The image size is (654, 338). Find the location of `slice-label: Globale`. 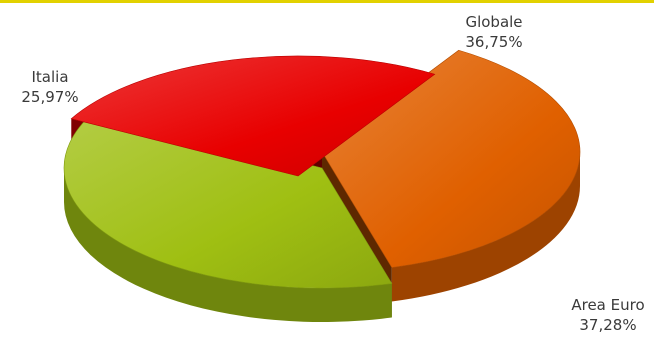

slice-label: Globale is located at coordinates (493, 22).